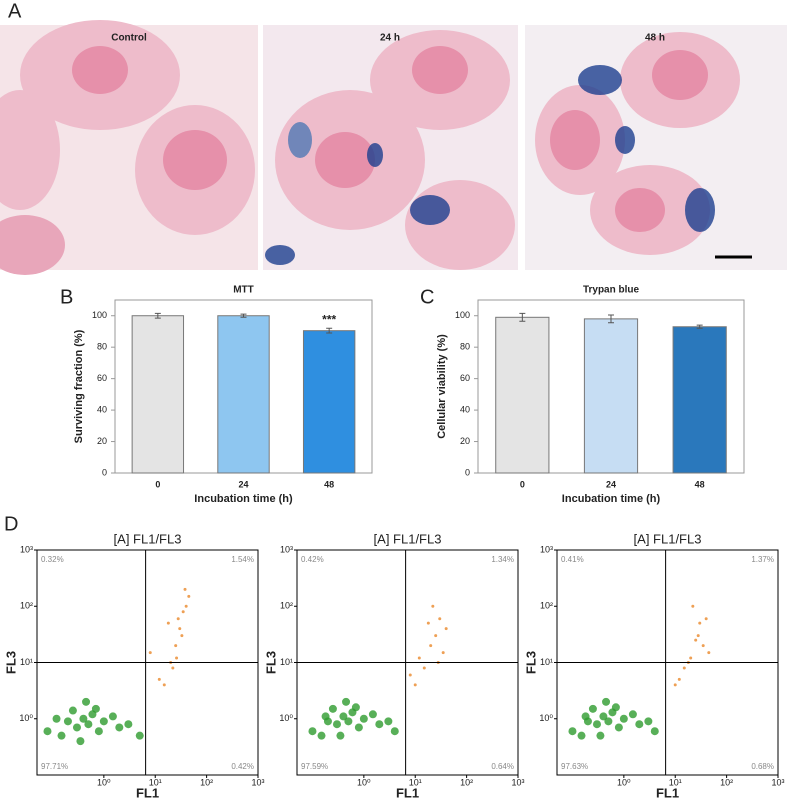  I want to click on blue-deposit, so click(375, 155).